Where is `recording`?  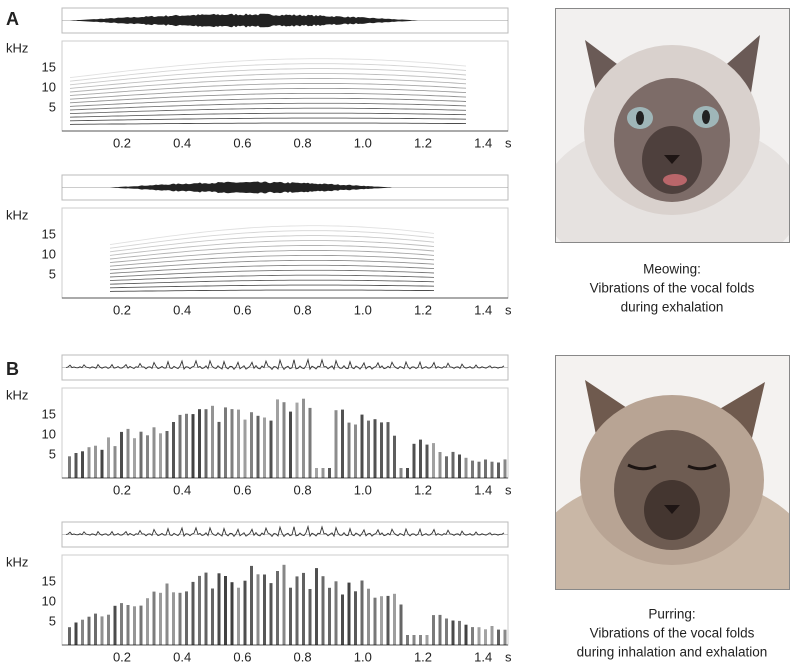 recording is located at coordinates (285, 416).